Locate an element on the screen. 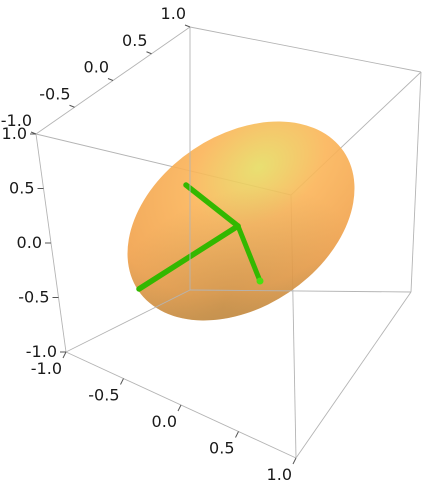 This screenshot has width=431, height=482. z-axis-tick-label: -1.0 is located at coordinates (41, 351).